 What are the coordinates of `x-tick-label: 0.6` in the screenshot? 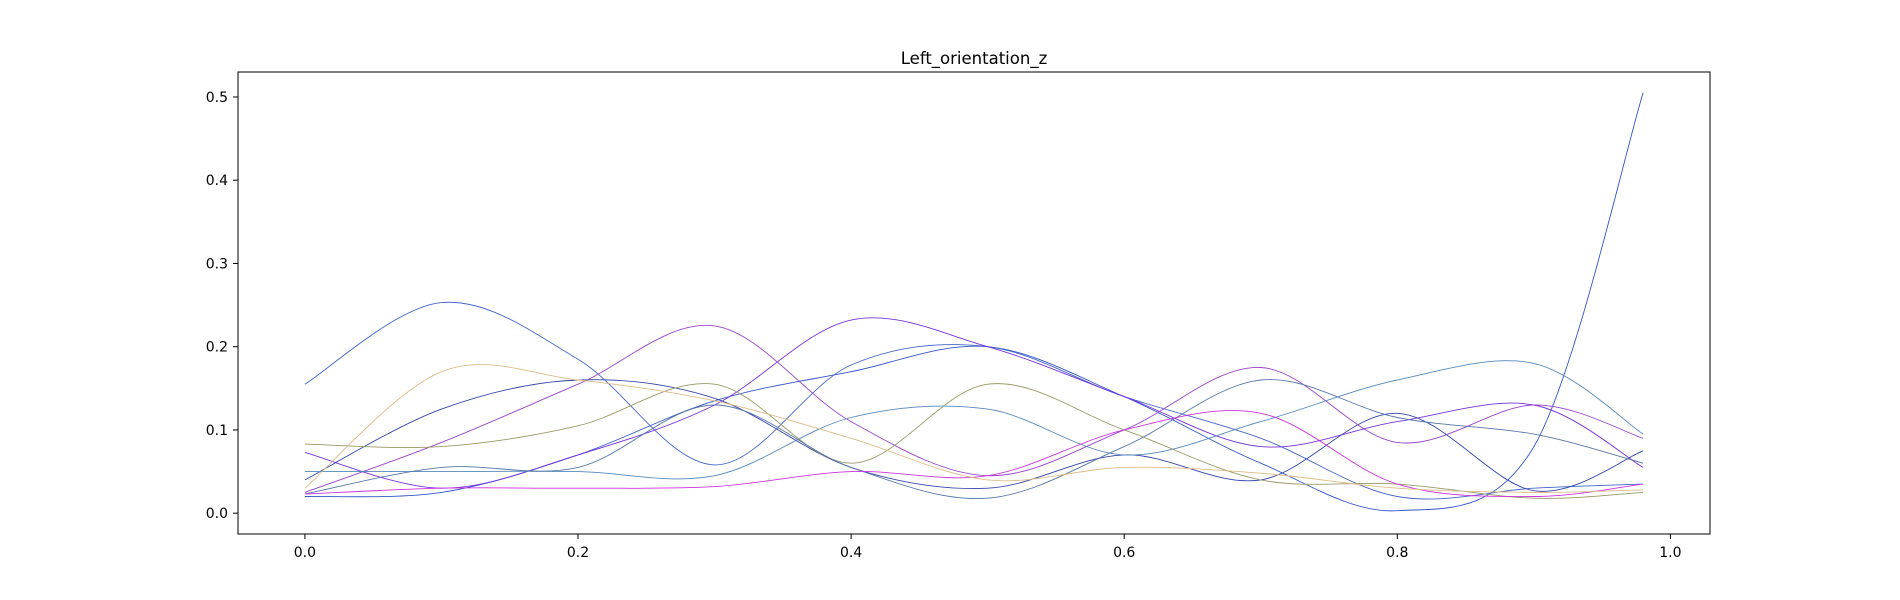 It's located at (1124, 553).